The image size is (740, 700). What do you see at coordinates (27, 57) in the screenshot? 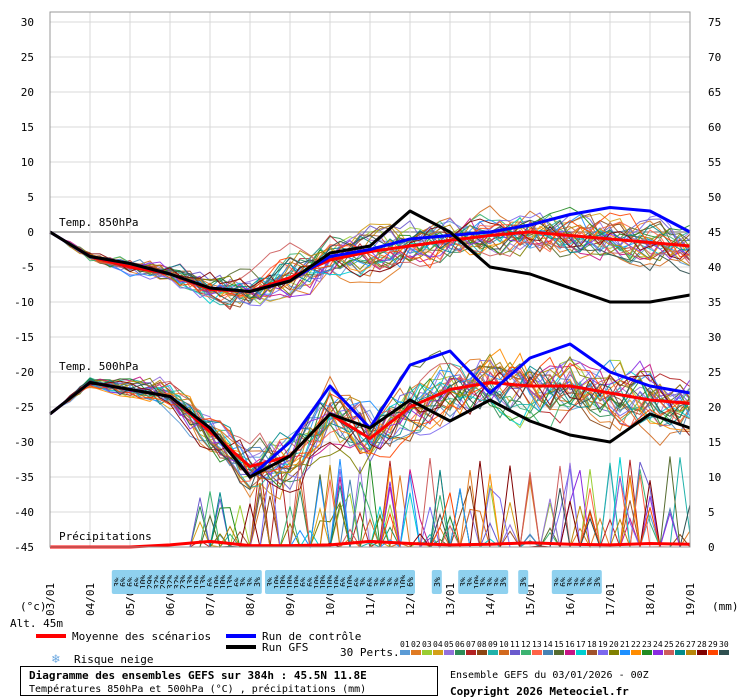
I see `left-tick-label: 25` at bounding box center [27, 57].